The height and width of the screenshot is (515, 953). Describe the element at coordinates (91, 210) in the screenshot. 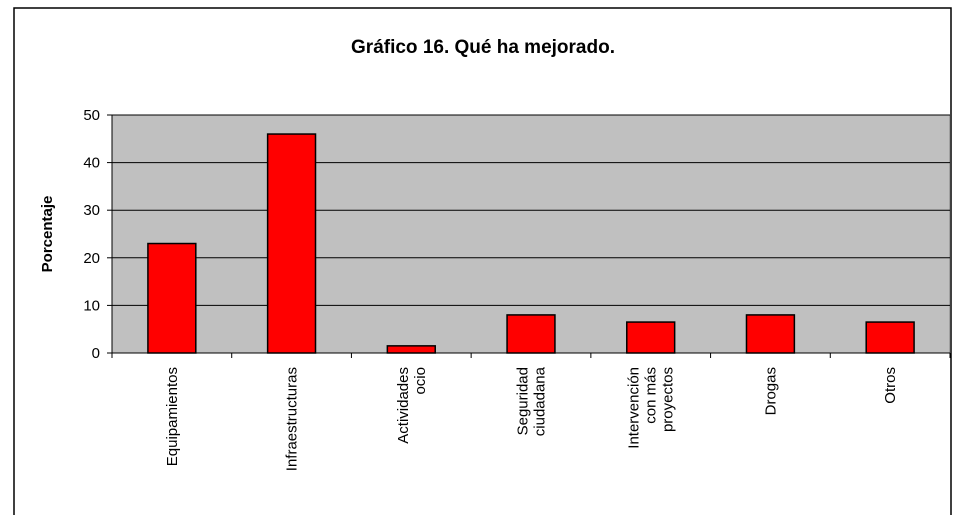

I see `y-tick-label: 30` at that location.